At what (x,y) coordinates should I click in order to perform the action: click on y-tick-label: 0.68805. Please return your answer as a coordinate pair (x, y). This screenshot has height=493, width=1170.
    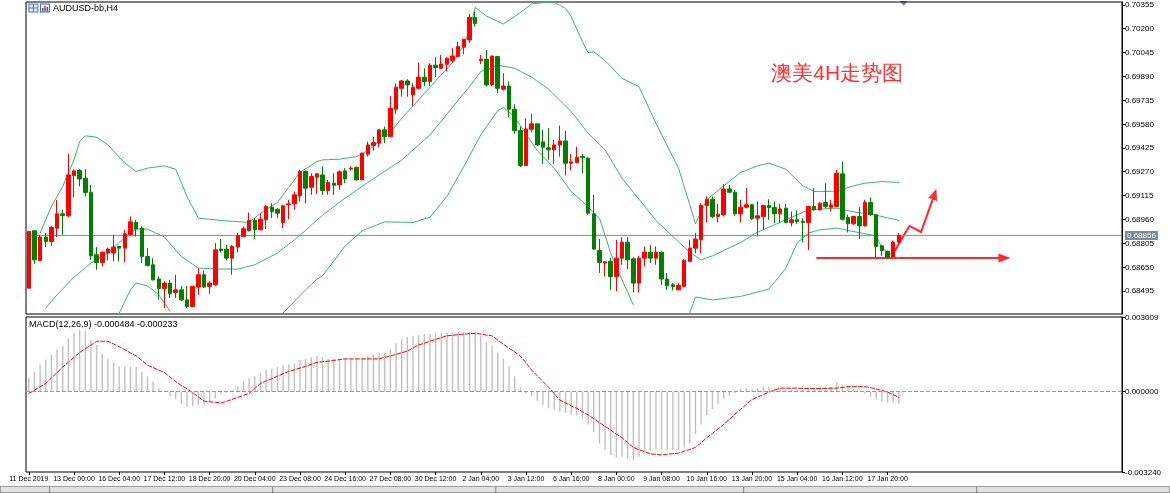
    Looking at the image, I should click on (1140, 243).